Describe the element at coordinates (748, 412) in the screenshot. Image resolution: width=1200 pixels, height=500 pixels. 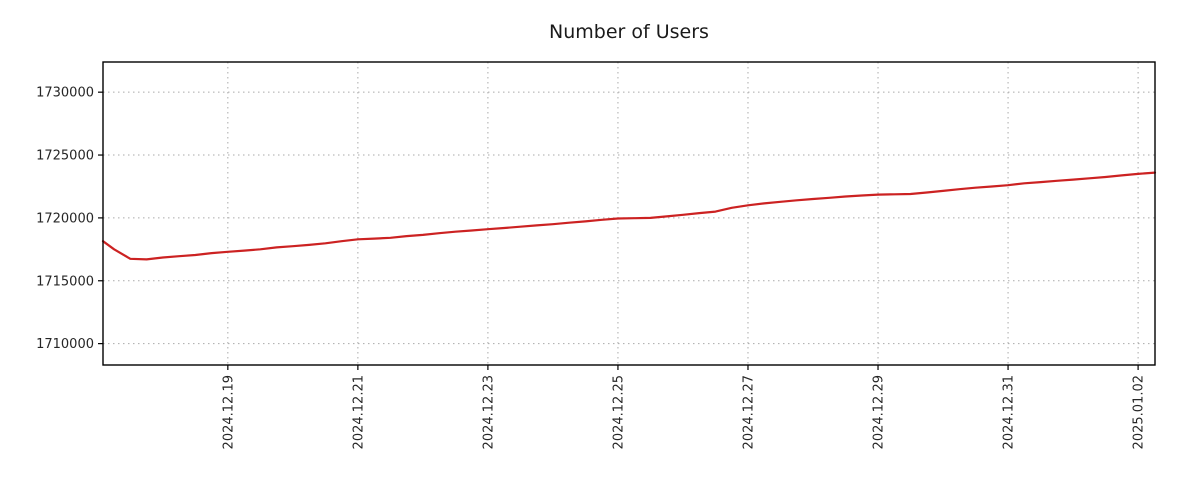
I see `x-tick-label: 2024.12.27` at that location.